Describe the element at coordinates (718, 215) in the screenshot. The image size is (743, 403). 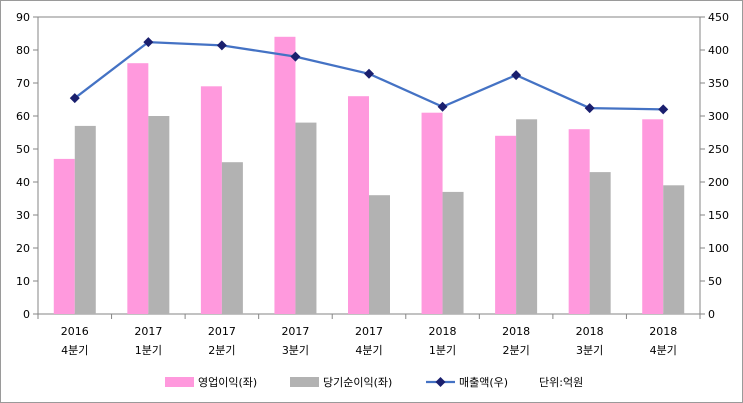
I see `right-tick-label: 150` at that location.